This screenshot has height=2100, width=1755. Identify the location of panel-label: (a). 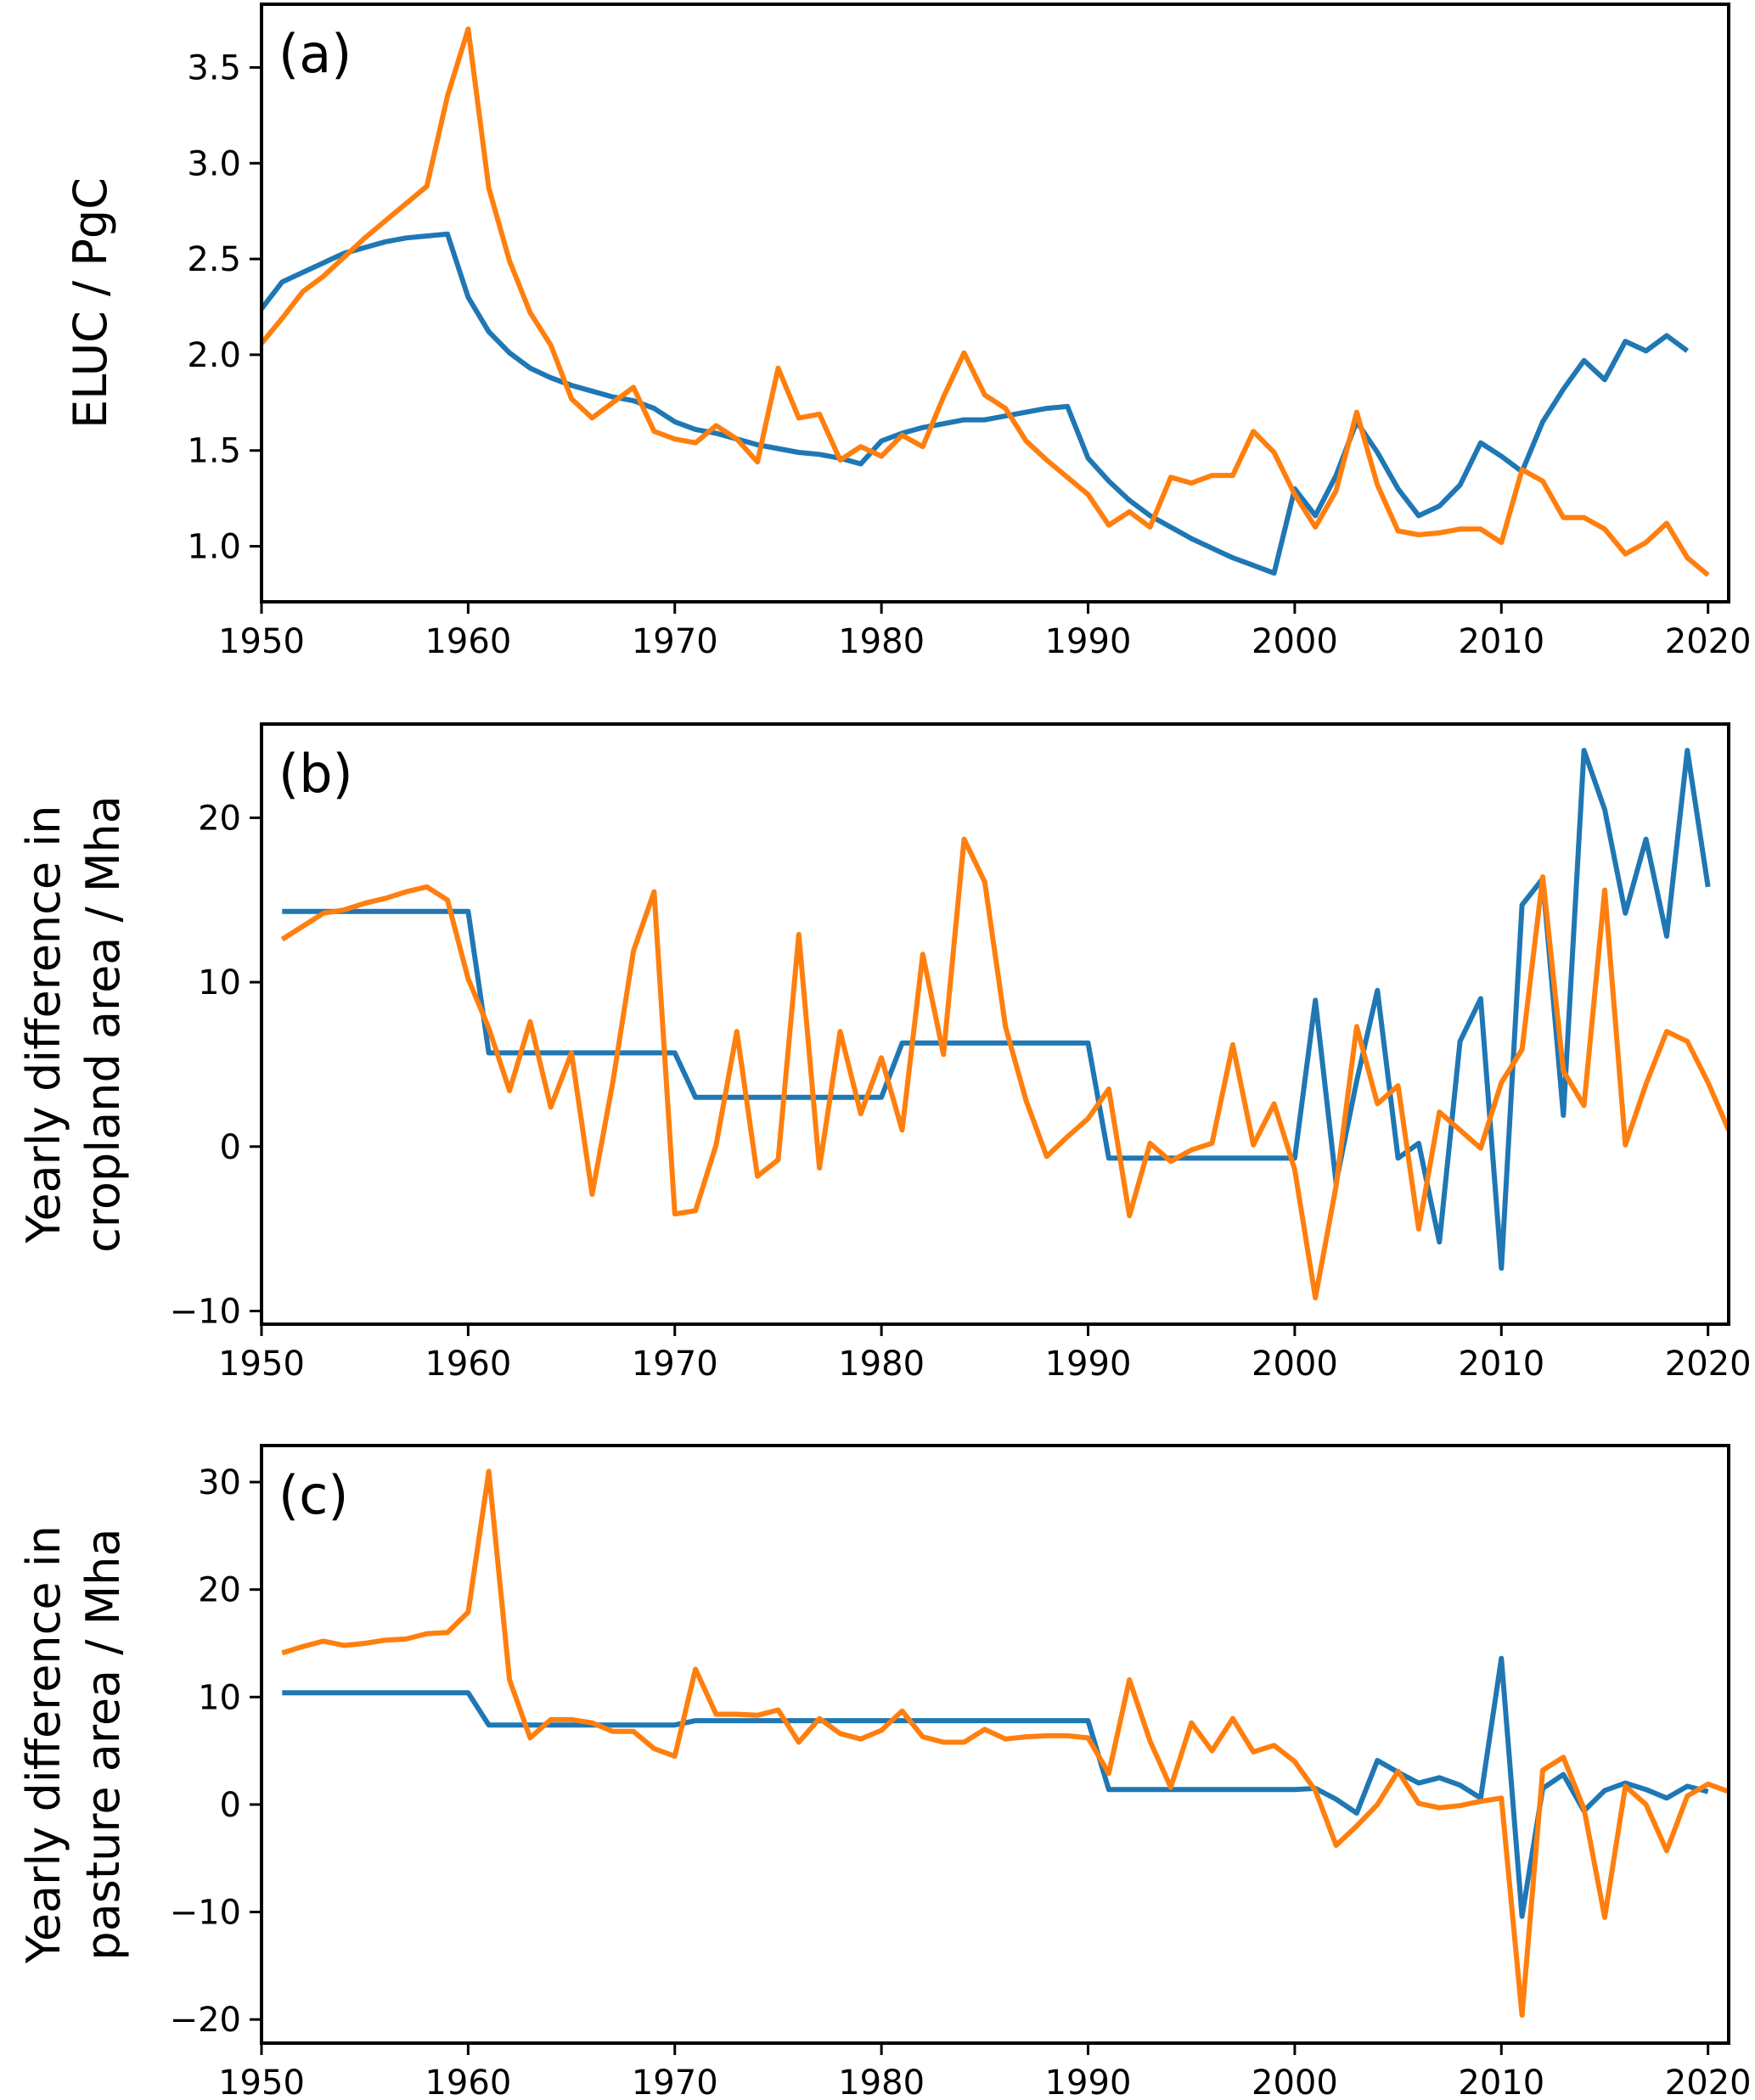
(315, 54).